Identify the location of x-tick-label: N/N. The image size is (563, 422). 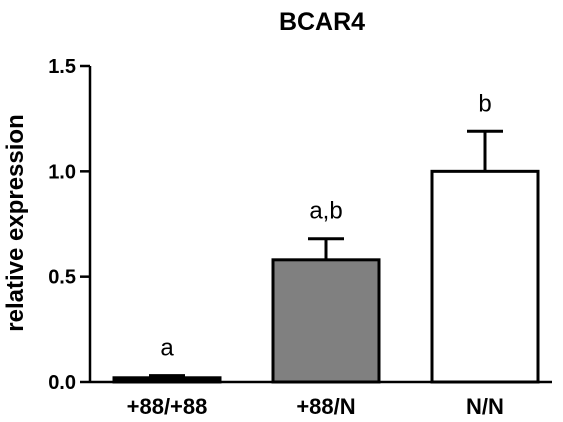
(485, 406).